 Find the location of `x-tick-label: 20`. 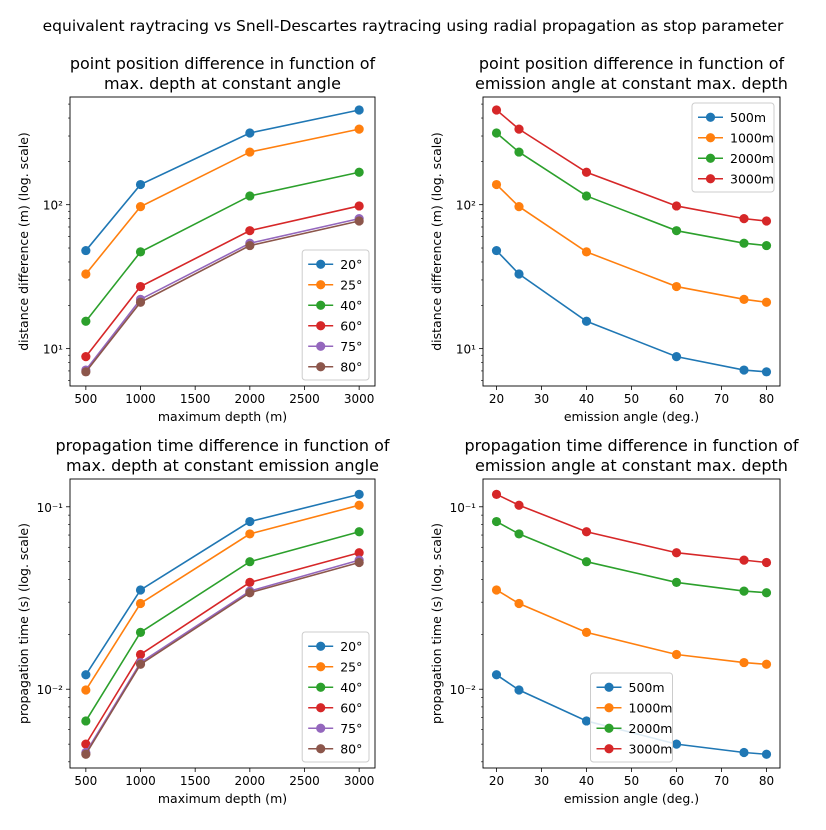

x-tick-label: 20 is located at coordinates (496, 399).